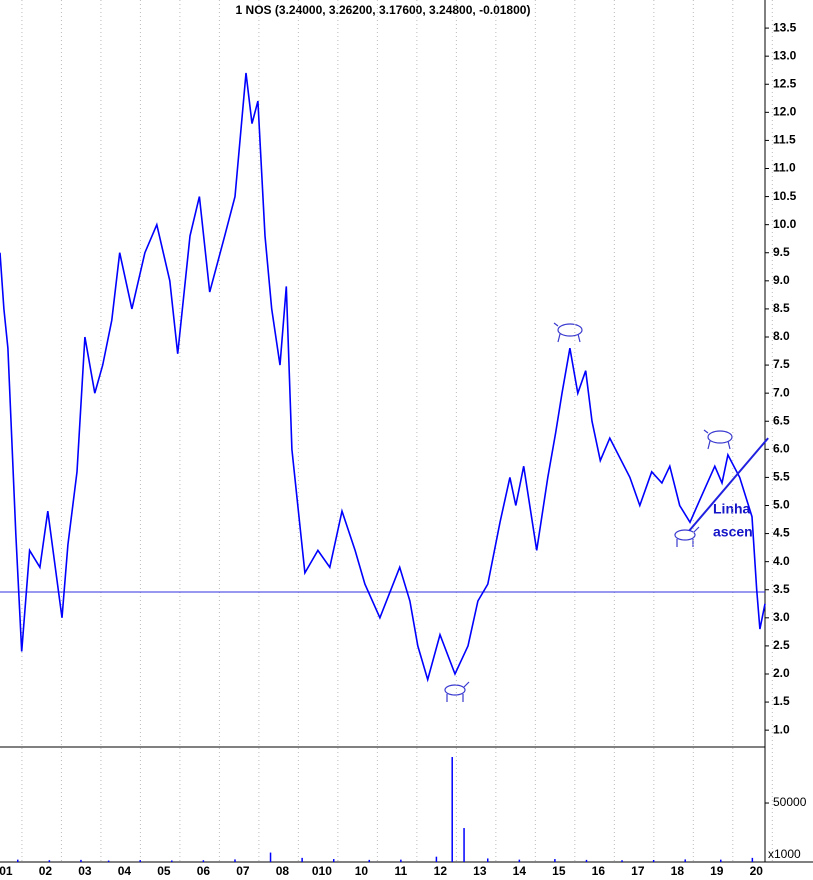 Image resolution: width=813 pixels, height=880 pixels. I want to click on y-tick-label: 6.0, so click(781, 448).